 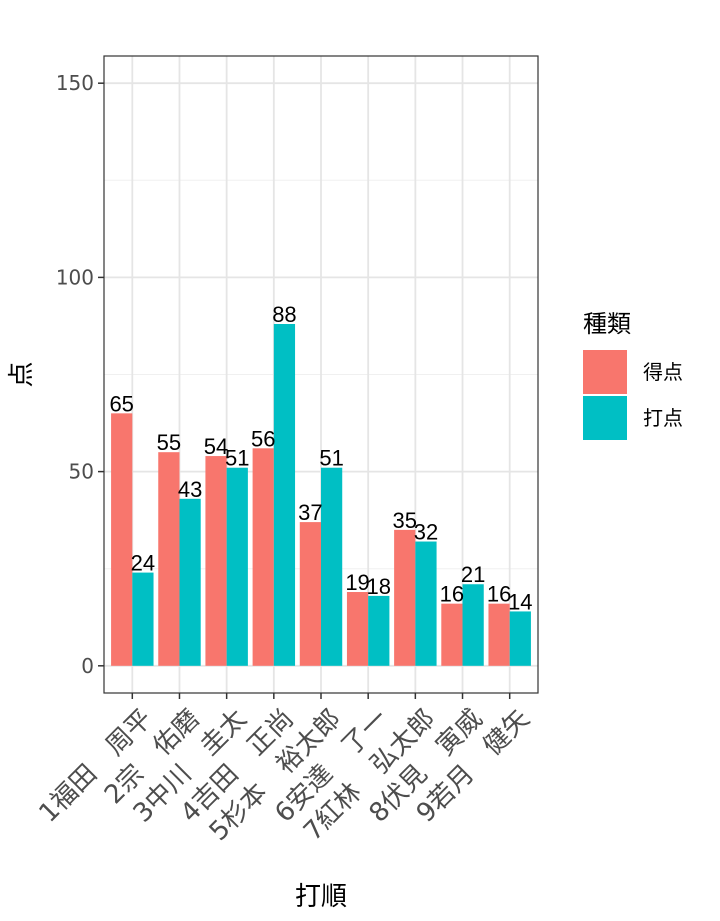 What do you see at coordinates (663, 372) in the screenshot?
I see `legend-label-得点: 得点` at bounding box center [663, 372].